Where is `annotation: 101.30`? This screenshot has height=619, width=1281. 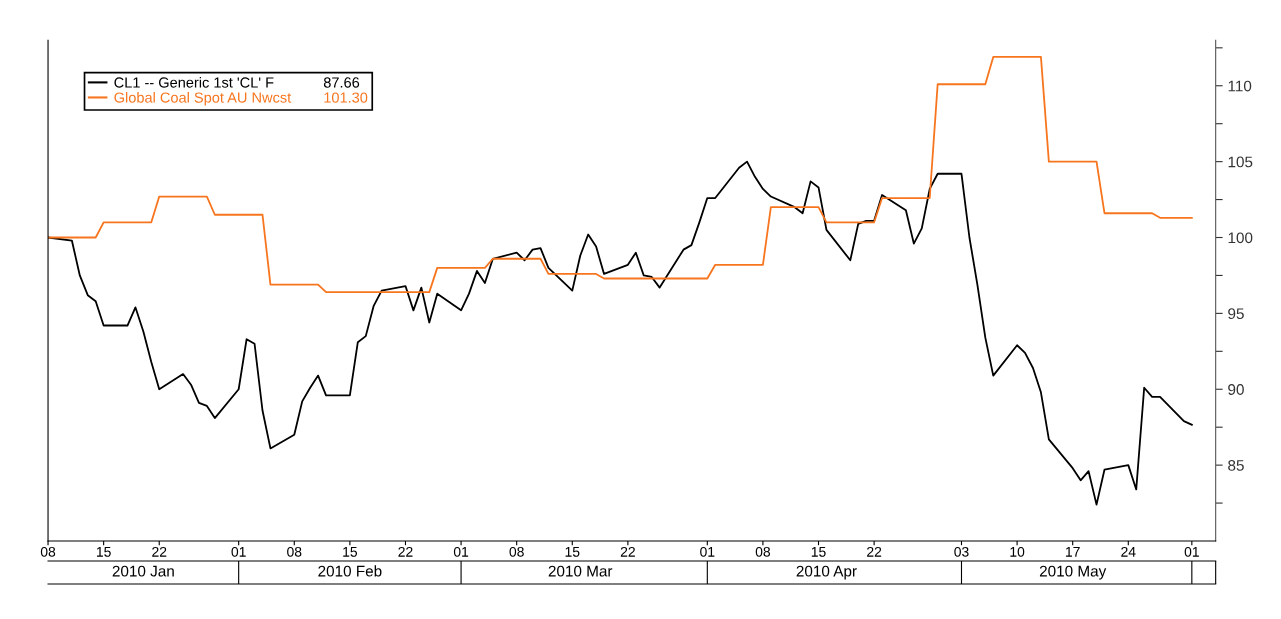
annotation: 101.30 is located at coordinates (346, 97).